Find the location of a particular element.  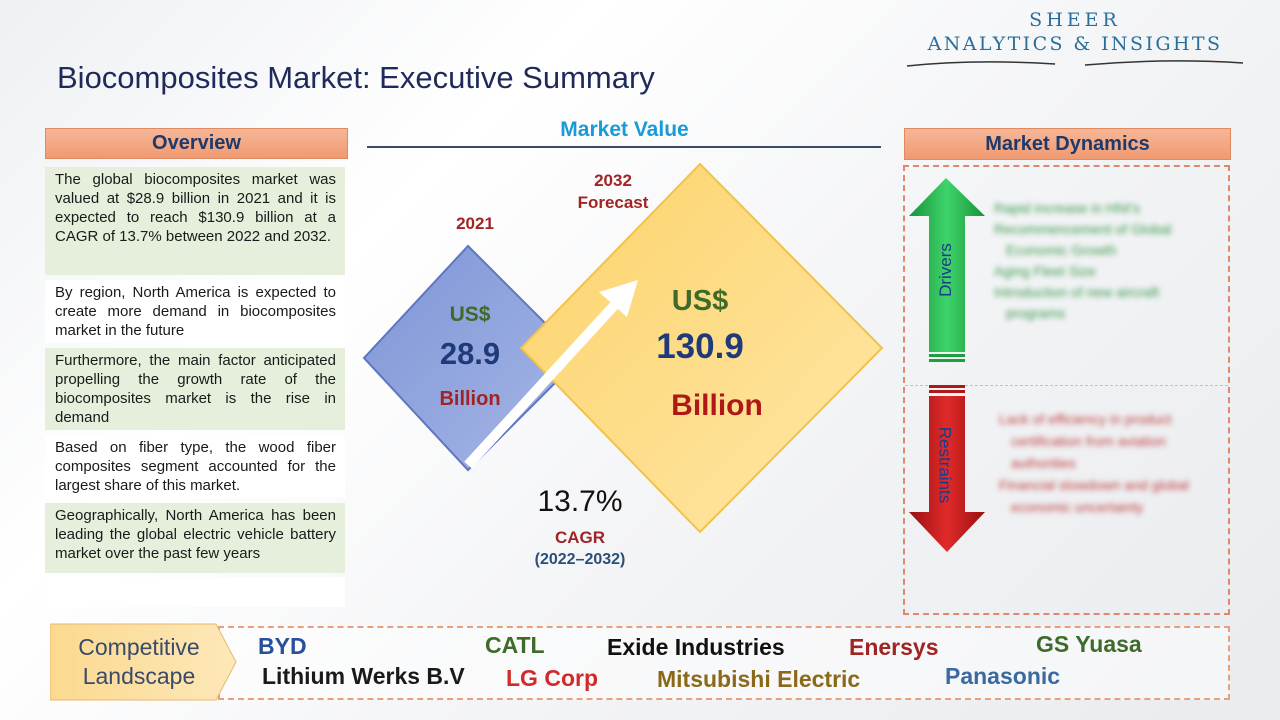

year-2032-label: 2032 Forecast is located at coordinates (613, 192).